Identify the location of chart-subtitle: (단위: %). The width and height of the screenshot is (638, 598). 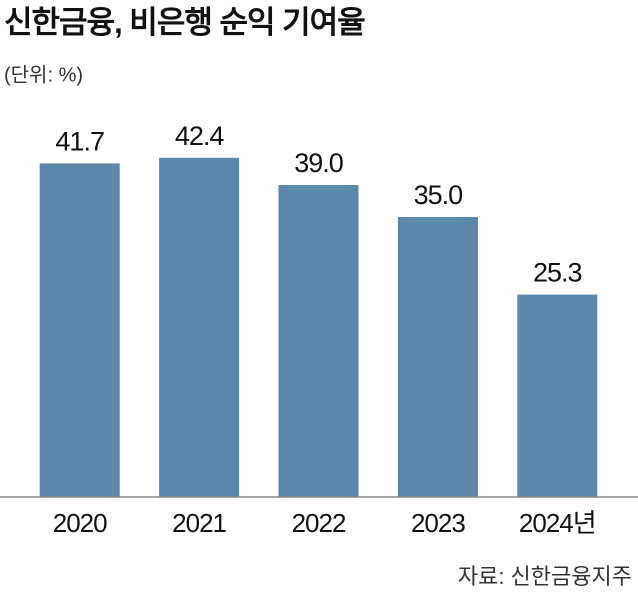
(43, 74).